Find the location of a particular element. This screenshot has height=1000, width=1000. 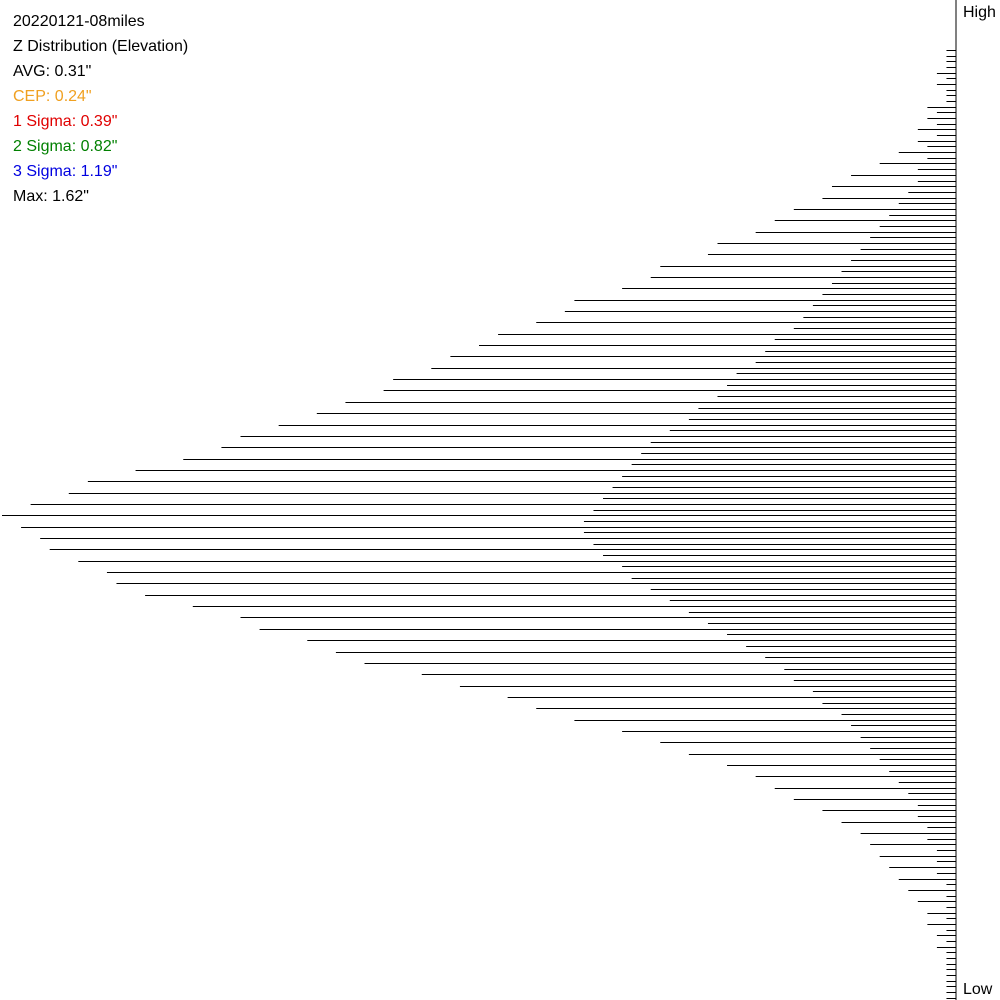

stat-2-sigma: 2 Sigma: 0.82" is located at coordinates (65, 146).